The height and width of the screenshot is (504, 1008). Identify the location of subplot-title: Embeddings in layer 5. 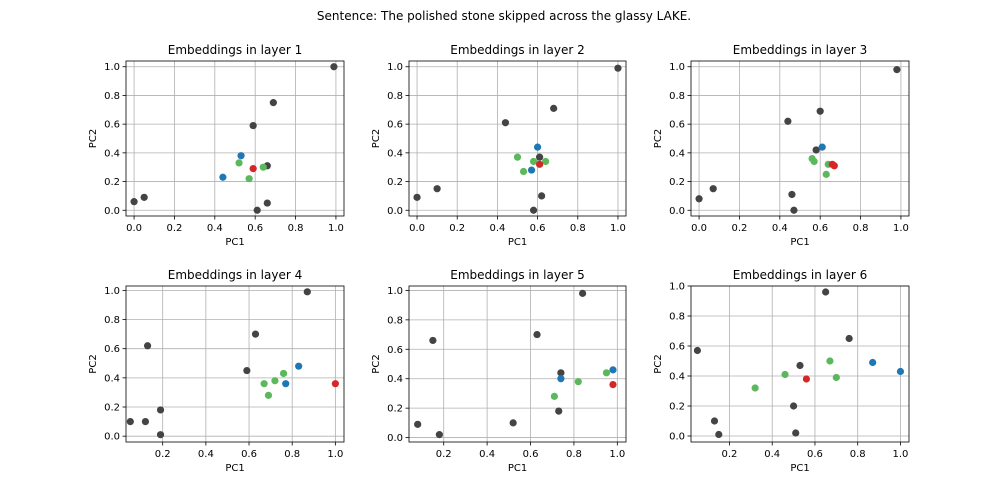
(517, 275).